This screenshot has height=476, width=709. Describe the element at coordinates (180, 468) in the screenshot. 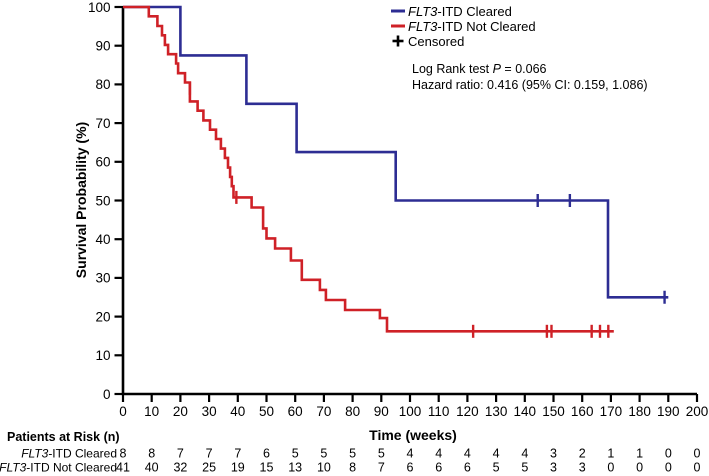

I see `risk-count: 32` at that location.